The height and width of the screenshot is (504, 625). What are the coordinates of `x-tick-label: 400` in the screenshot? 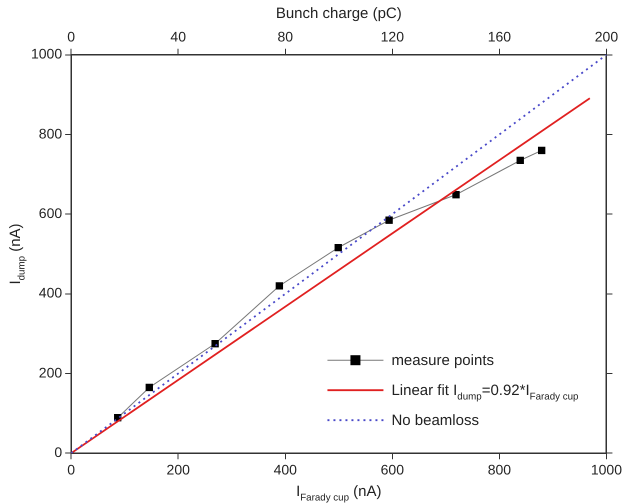 It's located at (286, 469).